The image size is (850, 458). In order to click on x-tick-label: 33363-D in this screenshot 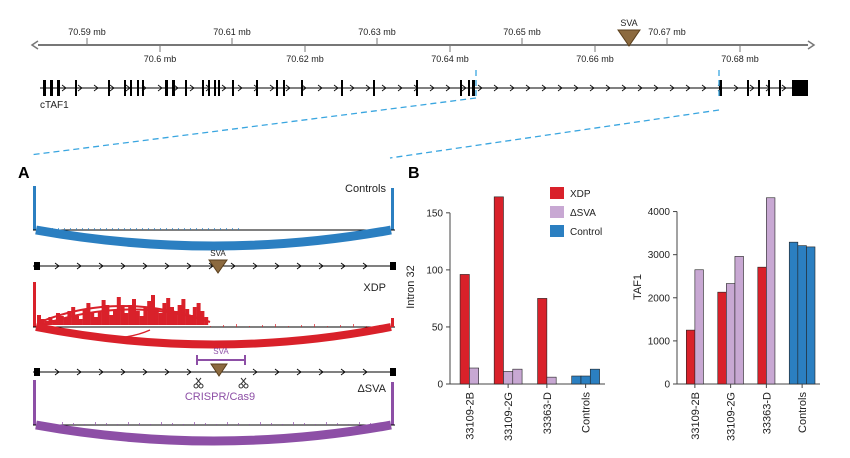, I will do `click(767, 413)`.